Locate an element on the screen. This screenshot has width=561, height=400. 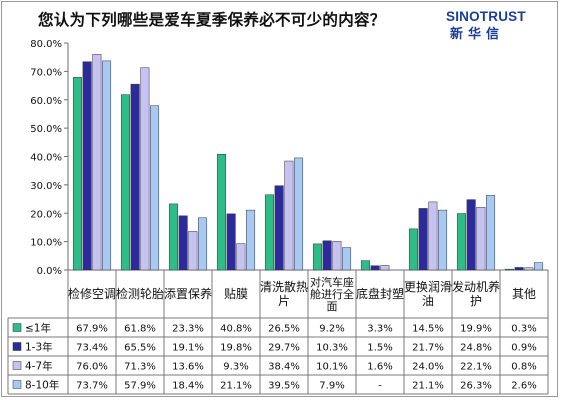
legend-label: 8-10年 is located at coordinates (42, 385).